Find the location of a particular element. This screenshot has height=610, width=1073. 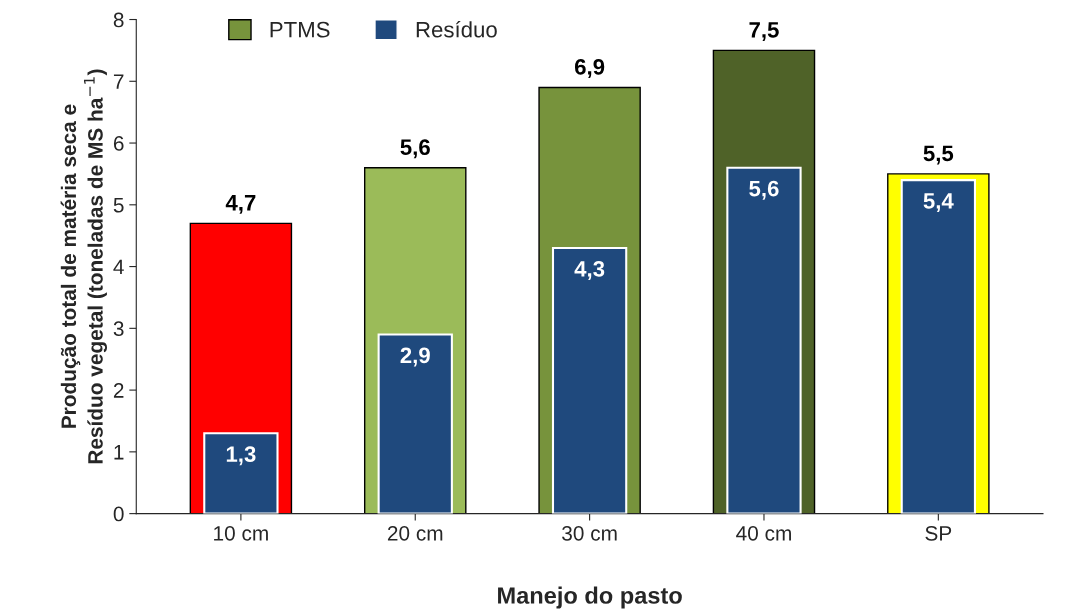

data-label: 6,9 is located at coordinates (589, 68).